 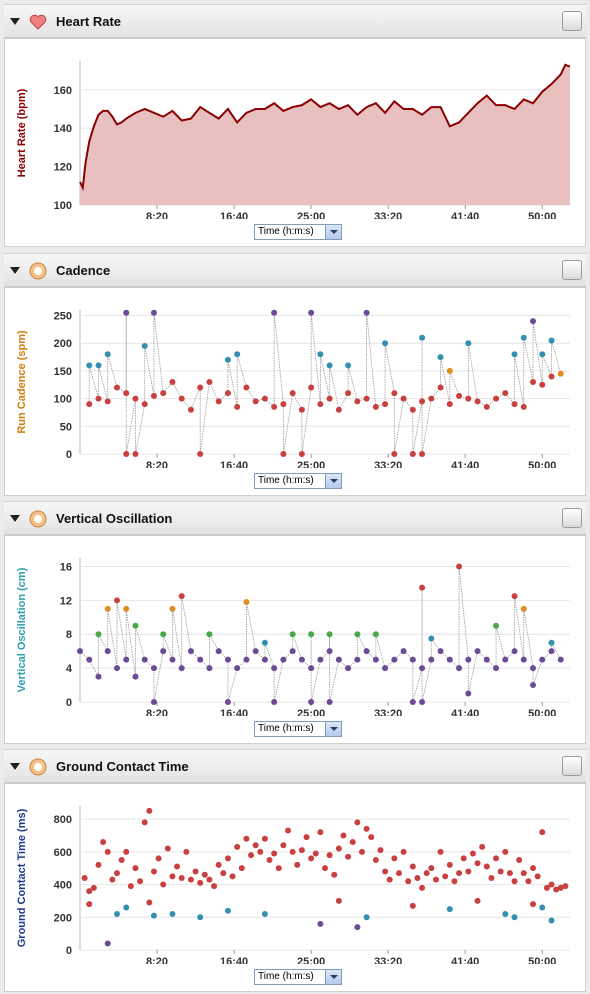 I want to click on y-tick-label: 12, so click(x=66, y=601).